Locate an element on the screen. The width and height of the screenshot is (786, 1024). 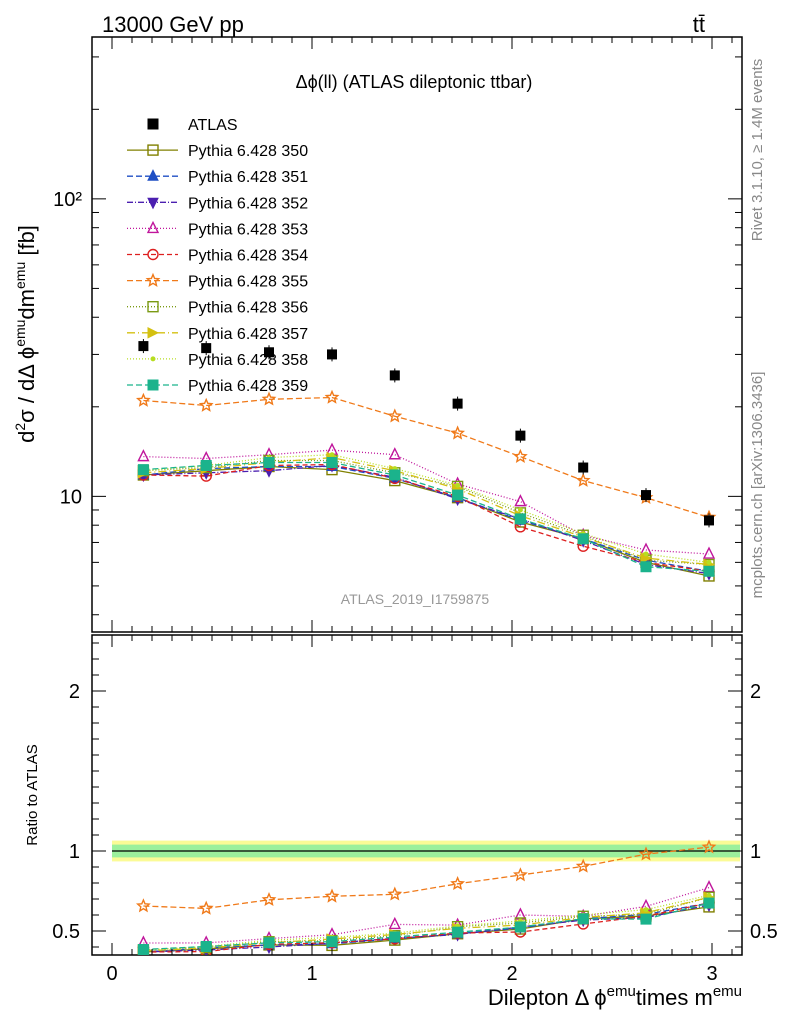
x-axis-label: Dilepton Δ ϕemutimes memu is located at coordinates (615, 996).